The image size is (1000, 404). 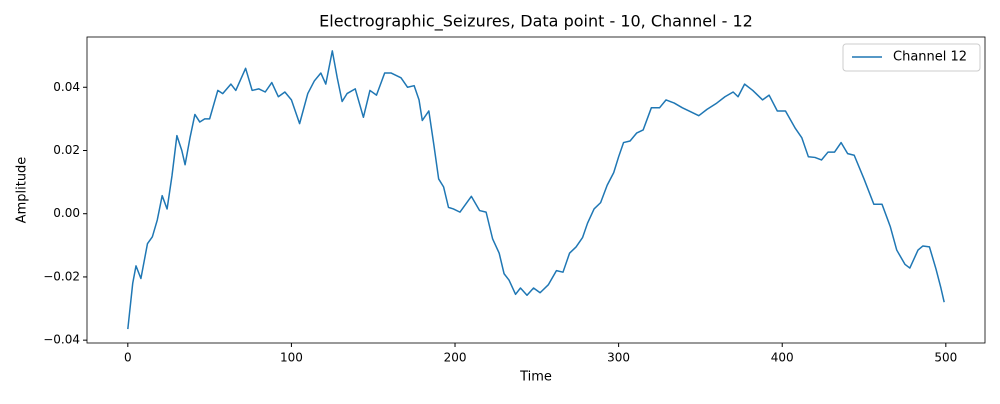 I want to click on x-tick-label: 500, so click(x=945, y=358).